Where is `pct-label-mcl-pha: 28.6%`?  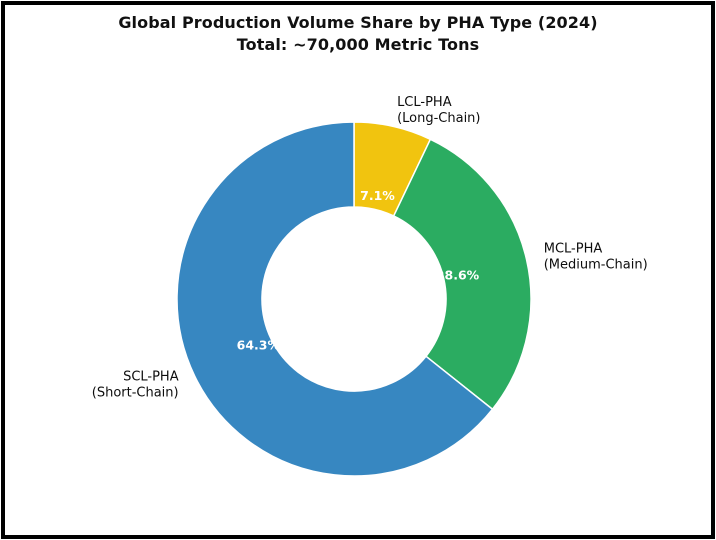
pct-label-mcl-pha: 28.6% is located at coordinates (458, 275).